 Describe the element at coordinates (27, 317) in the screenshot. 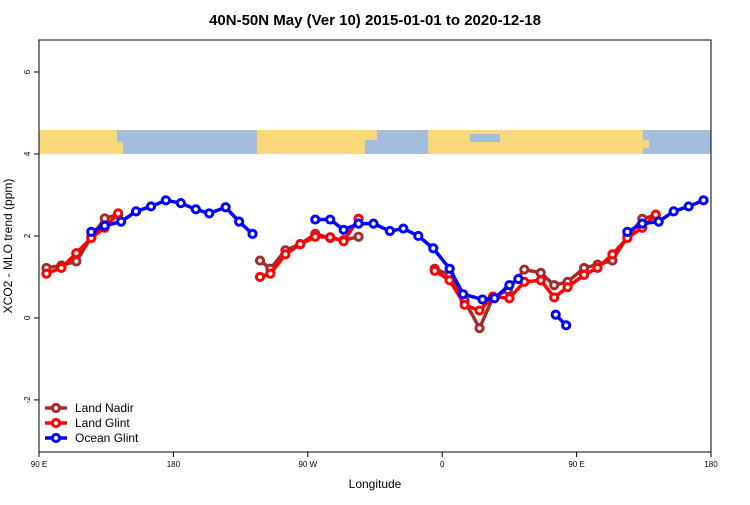

I see `y-tick-label: 0` at that location.